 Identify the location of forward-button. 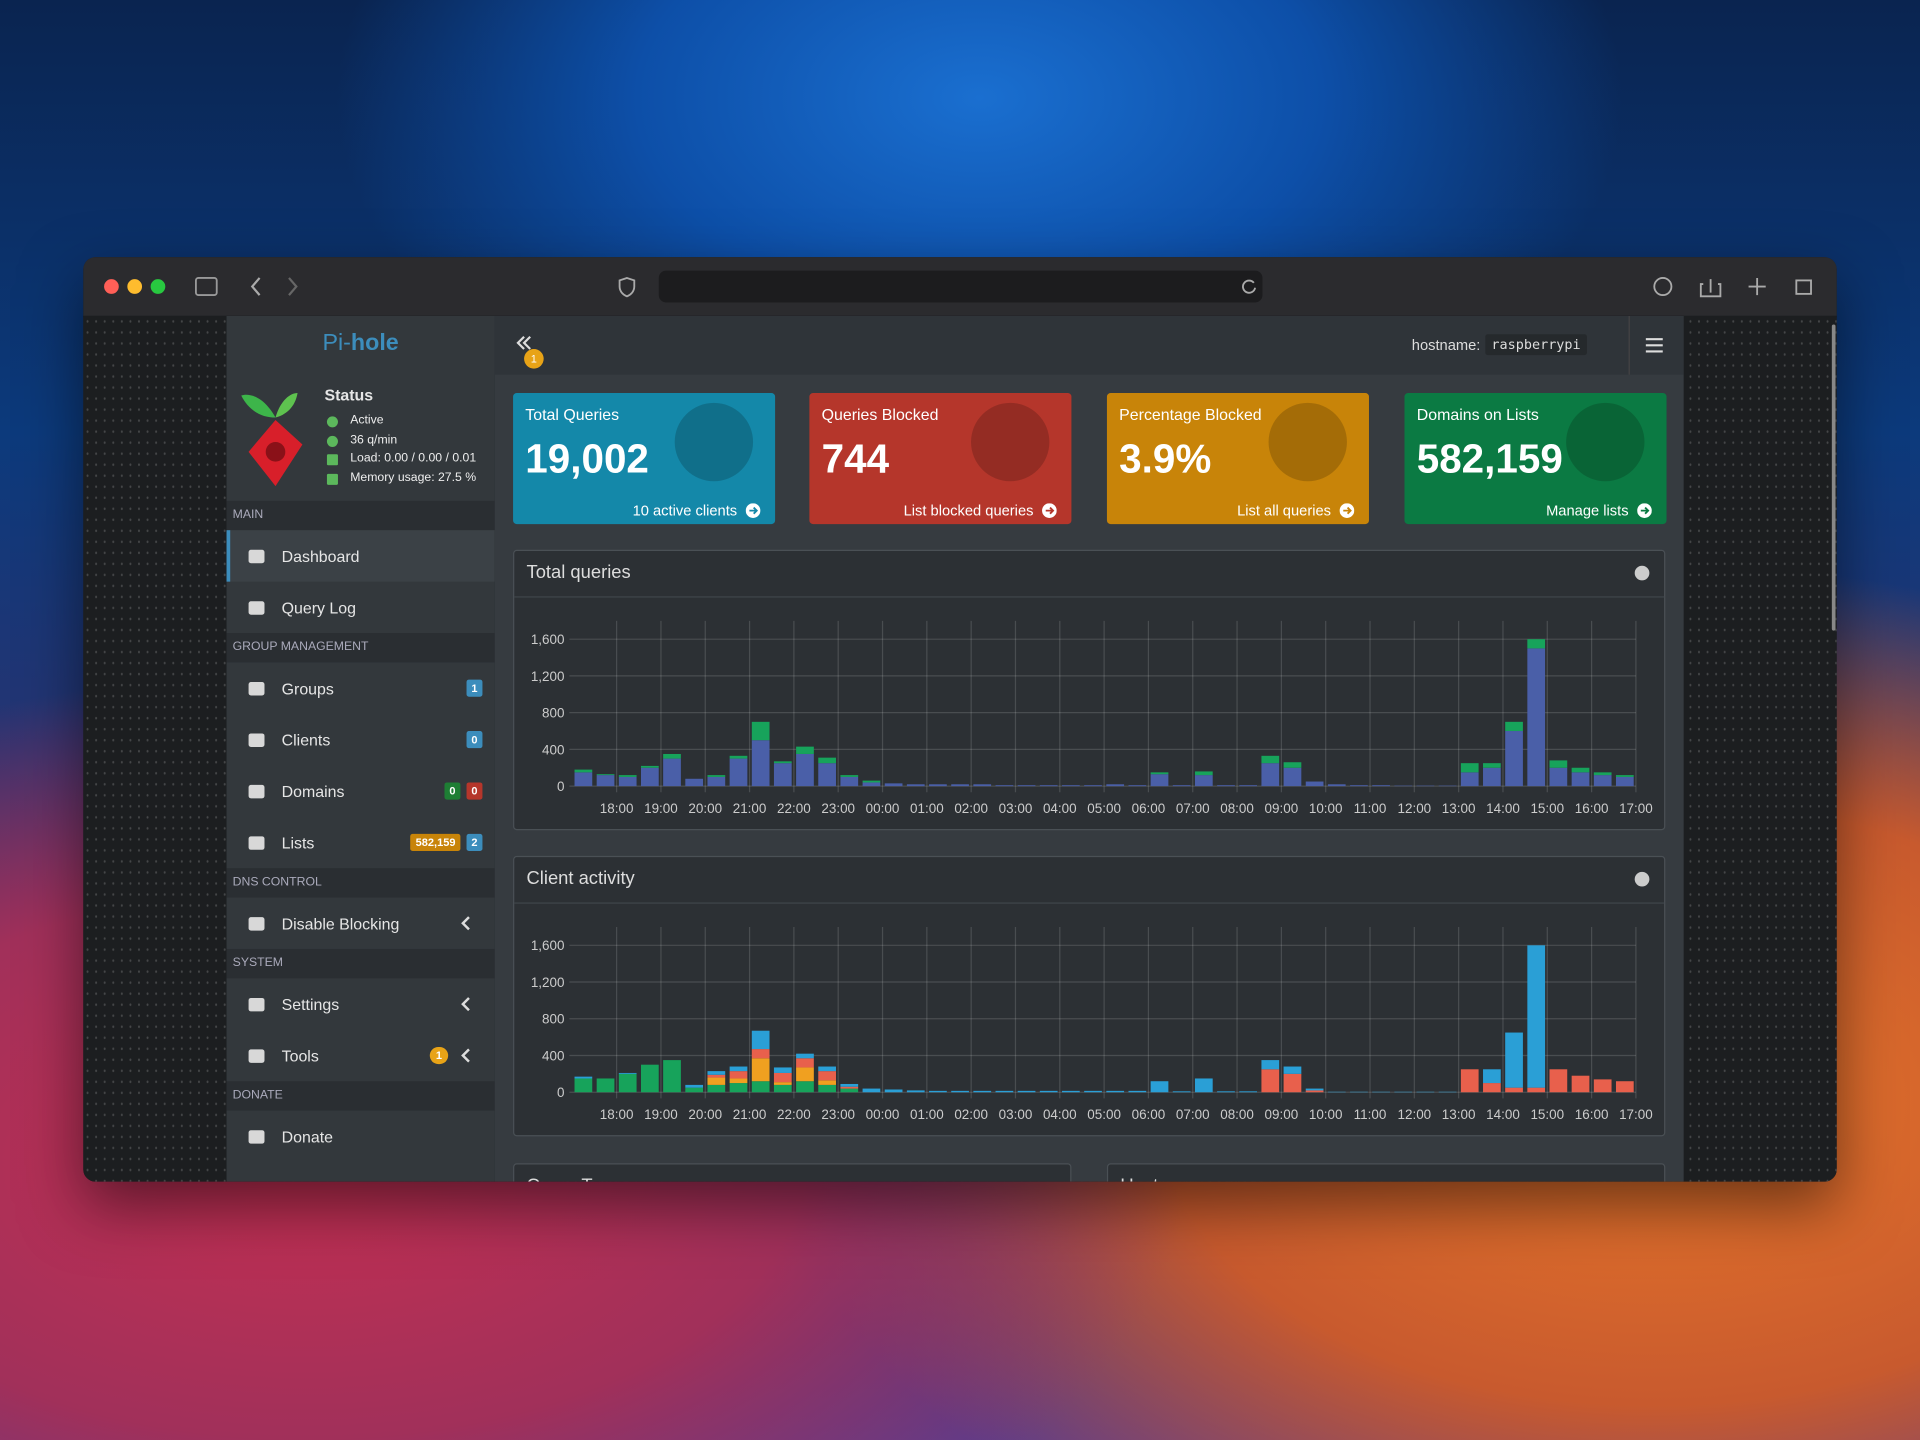
(293, 286).